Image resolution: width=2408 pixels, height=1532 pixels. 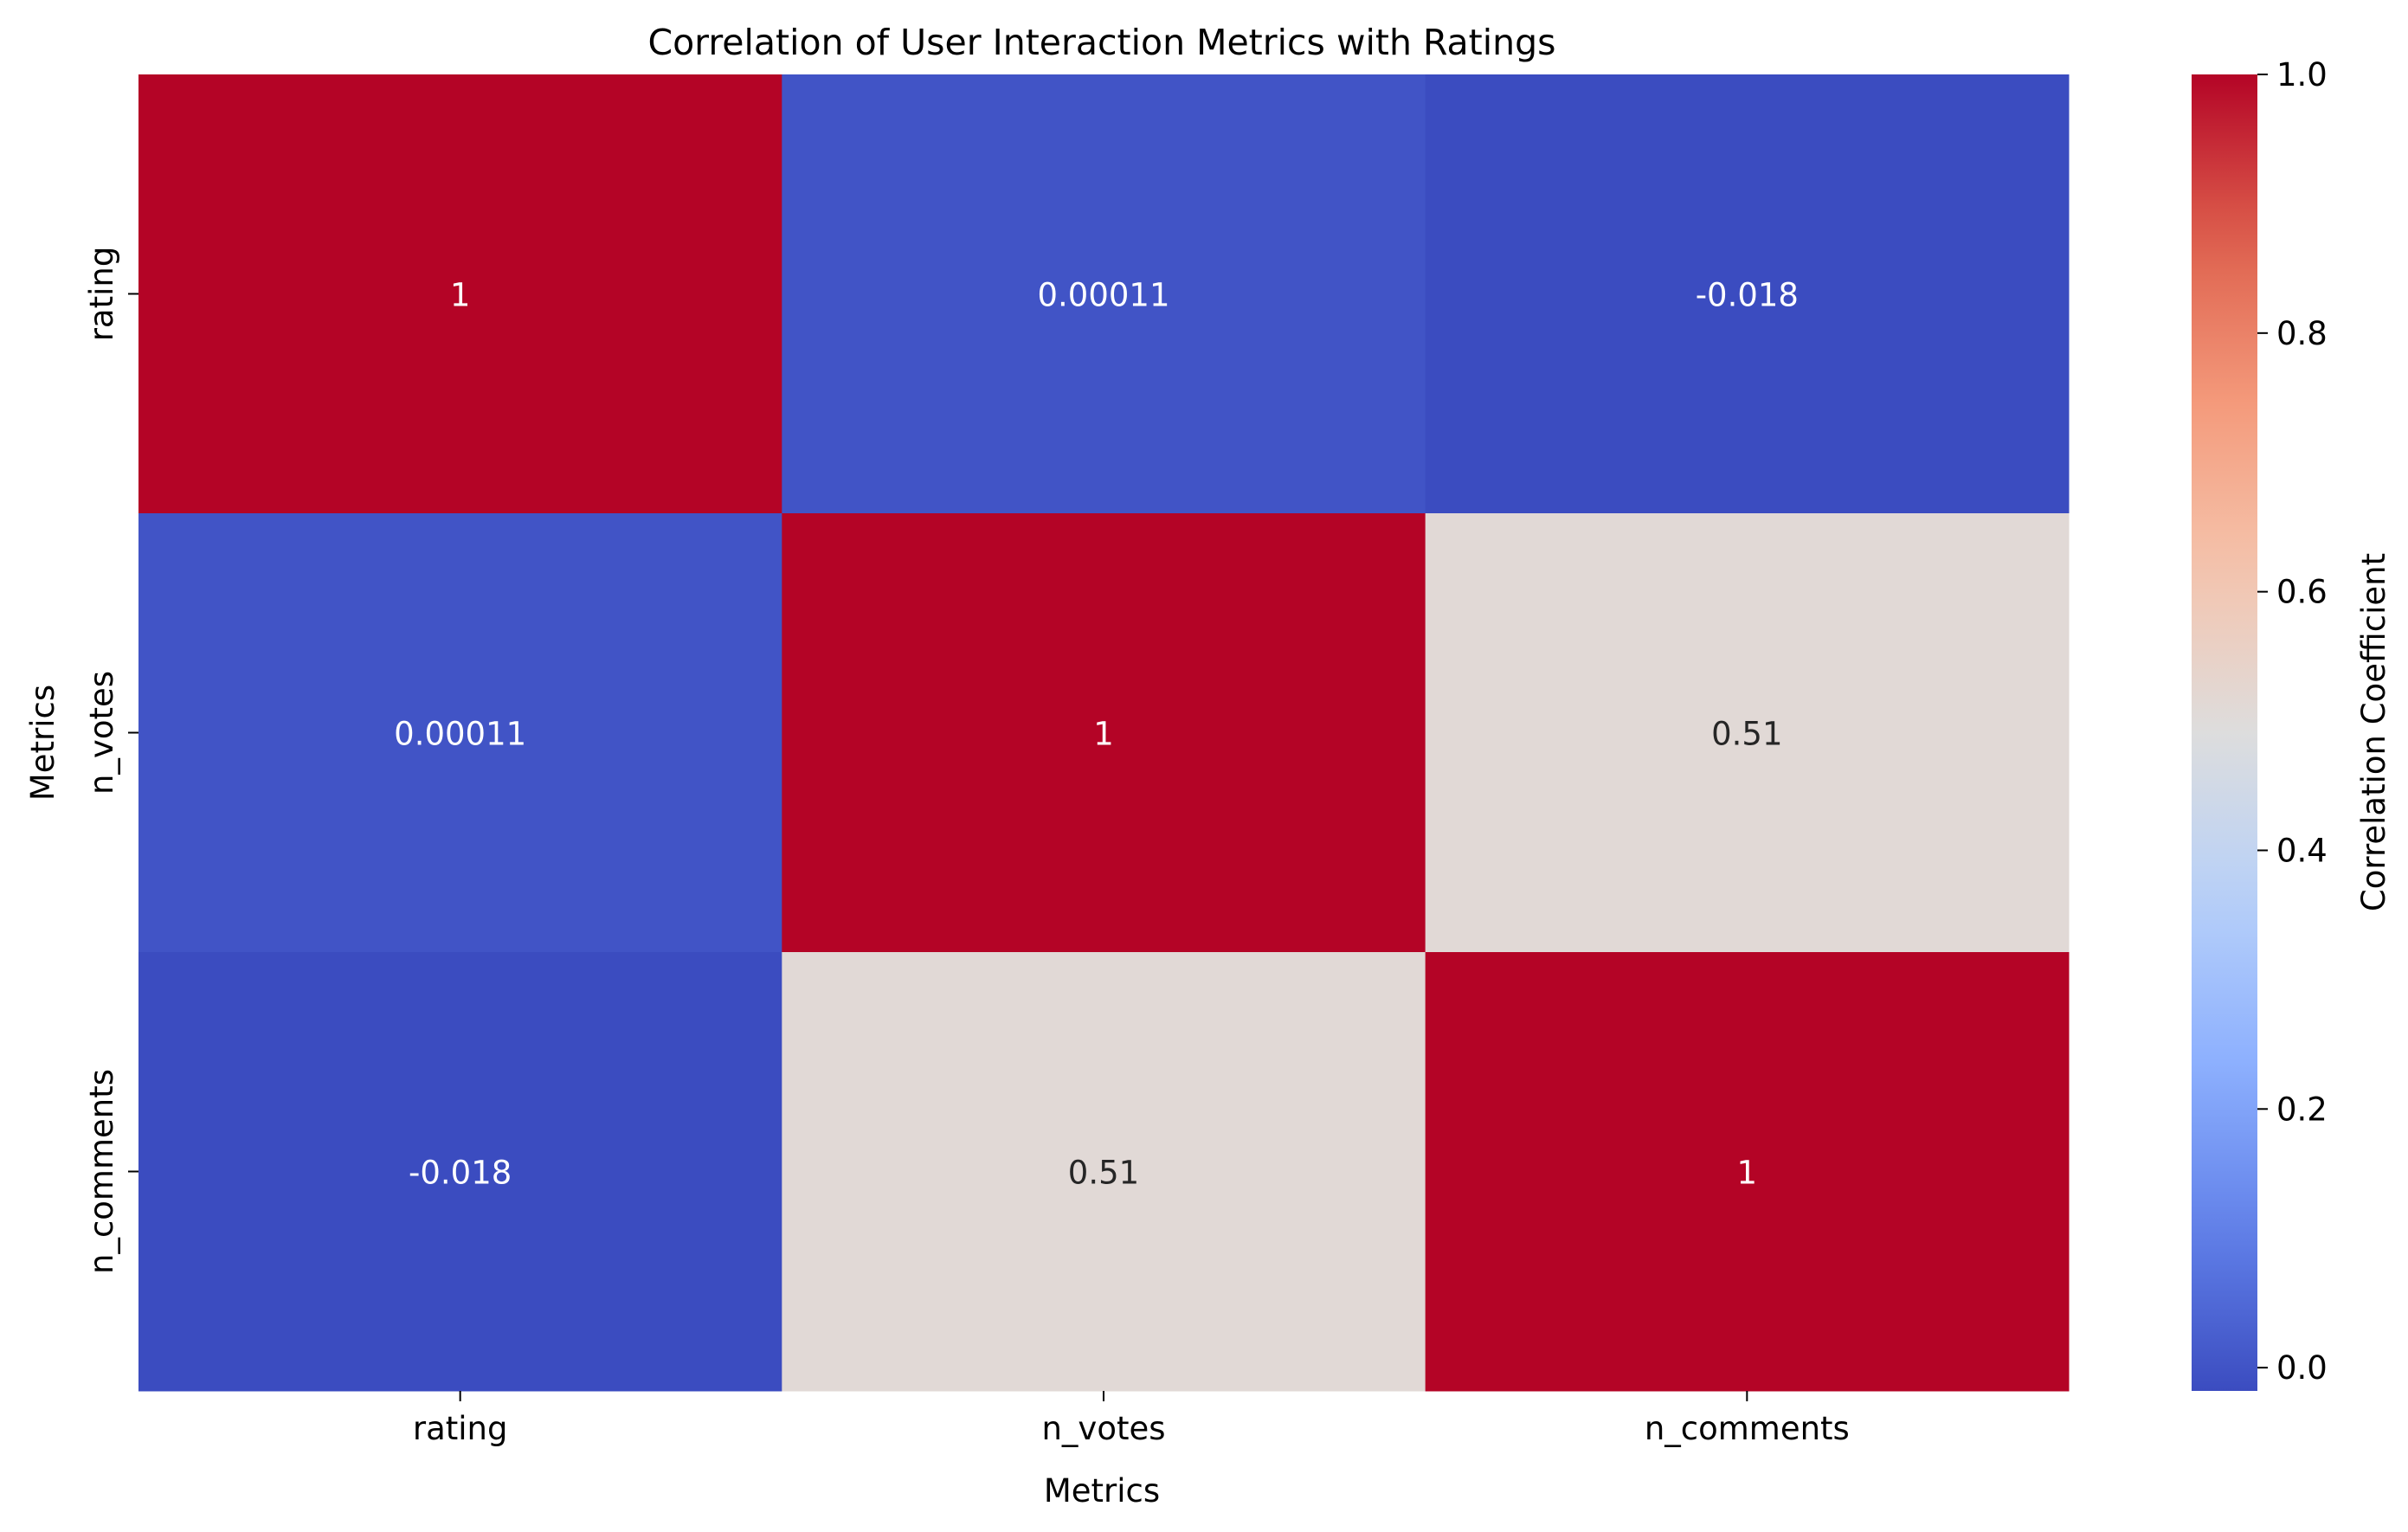 What do you see at coordinates (2302, 592) in the screenshot?
I see `colorbar-tick-label: 0.6` at bounding box center [2302, 592].